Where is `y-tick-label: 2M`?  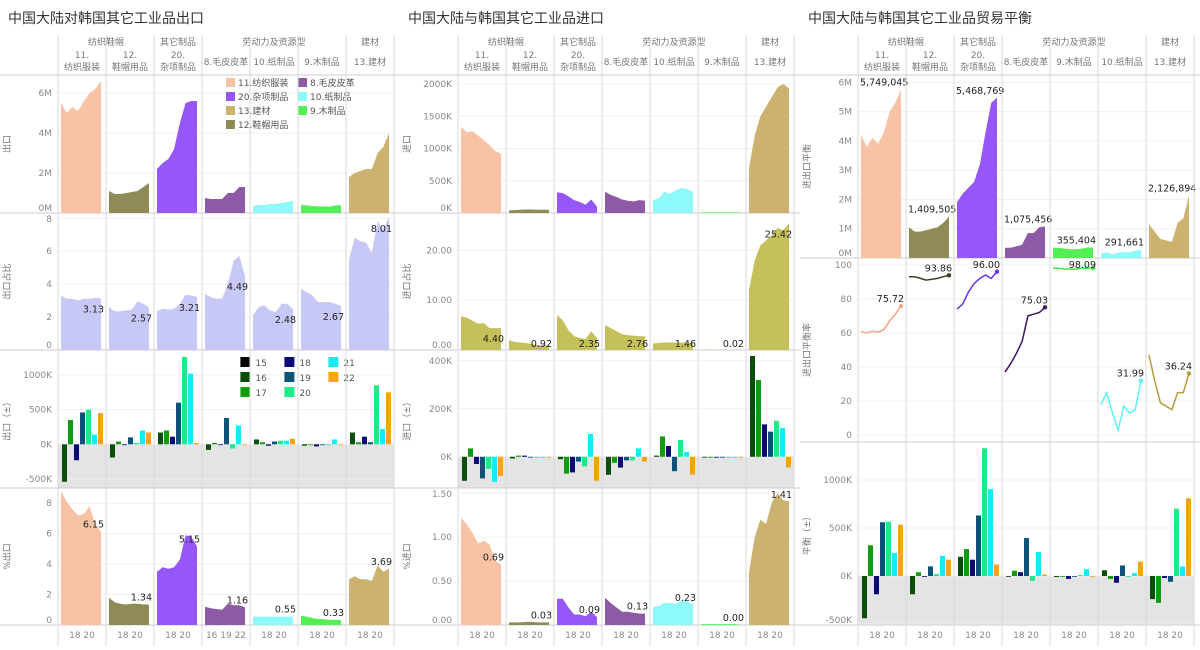 y-tick-label: 2M is located at coordinates (846, 200).